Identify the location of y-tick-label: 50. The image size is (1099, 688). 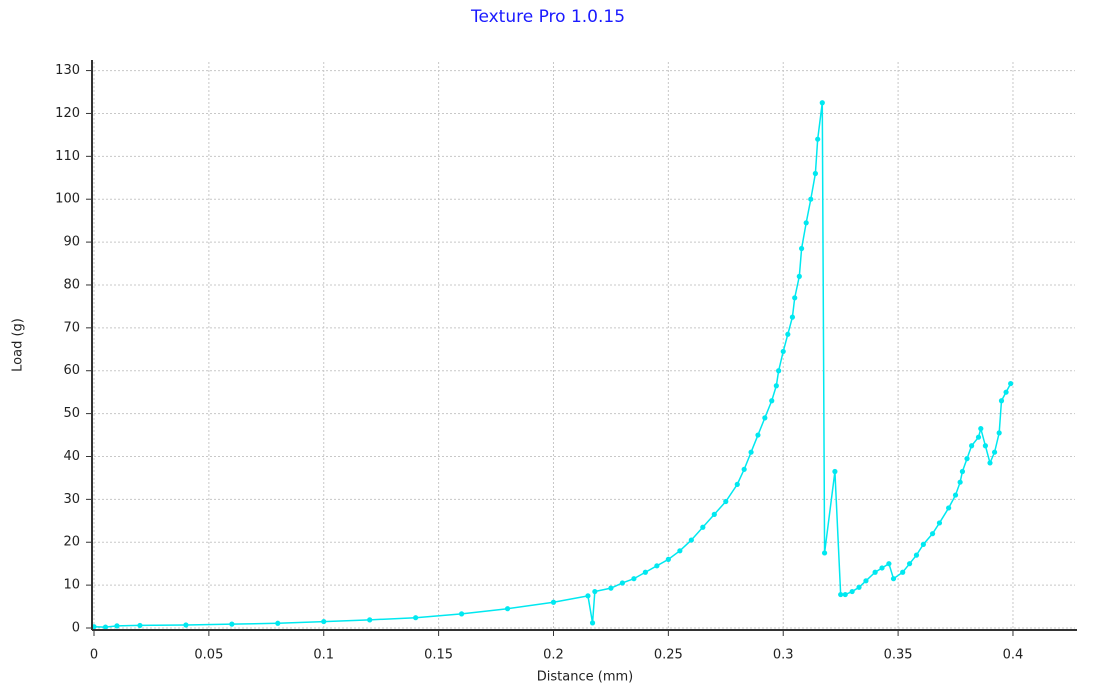
(71, 413).